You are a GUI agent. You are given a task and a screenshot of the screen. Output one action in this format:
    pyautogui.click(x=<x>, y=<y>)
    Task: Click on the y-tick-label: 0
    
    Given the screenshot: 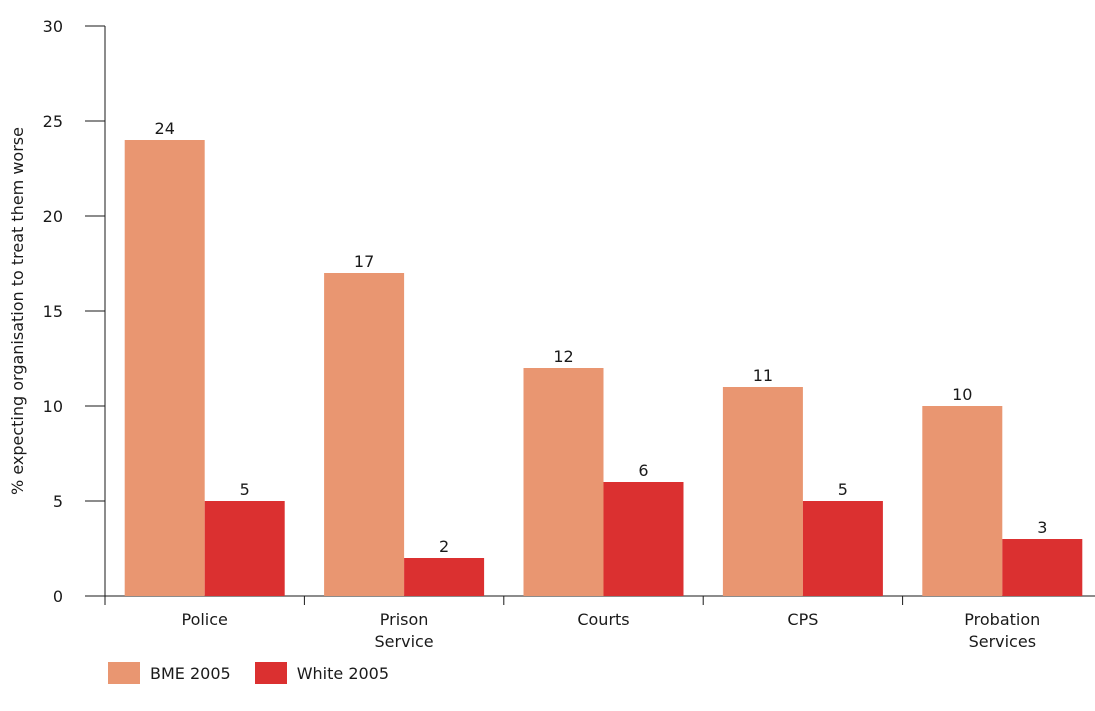 What is the action you would take?
    pyautogui.click(x=58, y=596)
    